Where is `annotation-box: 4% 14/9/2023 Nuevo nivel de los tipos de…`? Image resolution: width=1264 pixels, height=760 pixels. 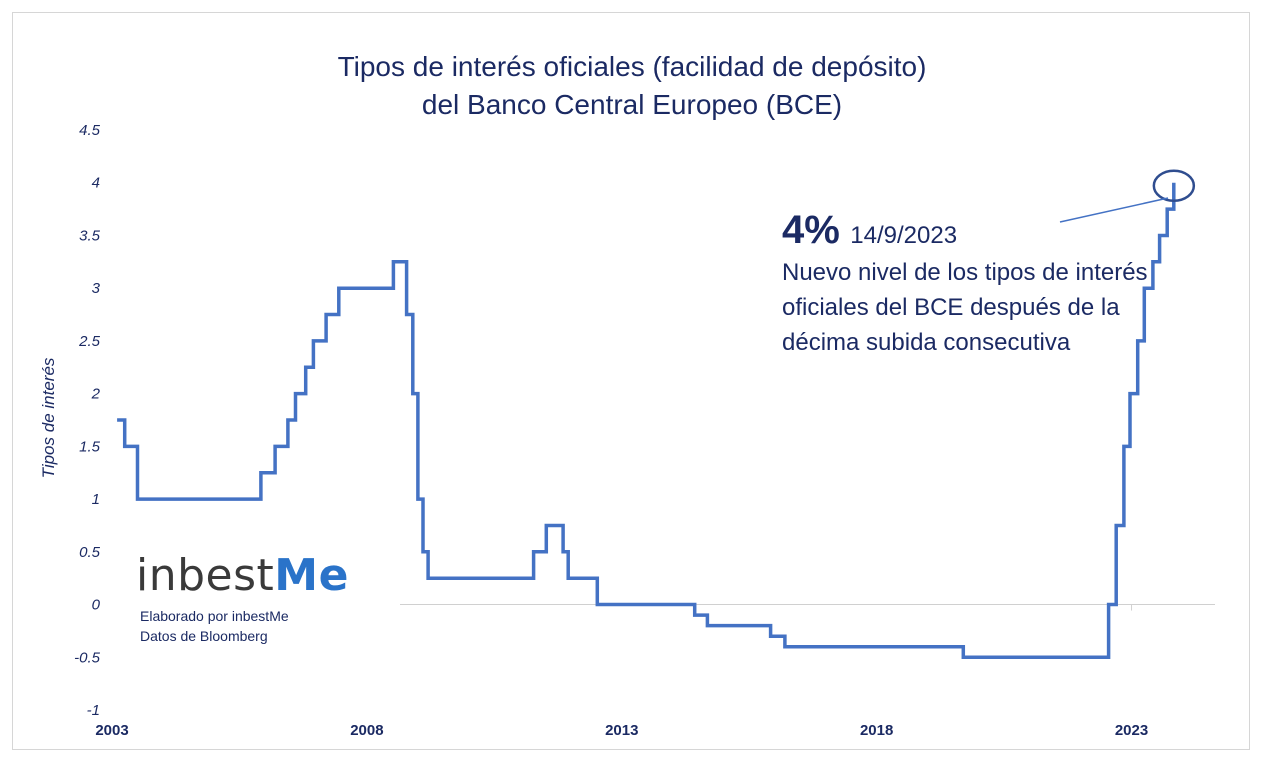 annotation-box: 4% 14/9/2023 Nuevo nivel de los tipos de… is located at coordinates (992, 284).